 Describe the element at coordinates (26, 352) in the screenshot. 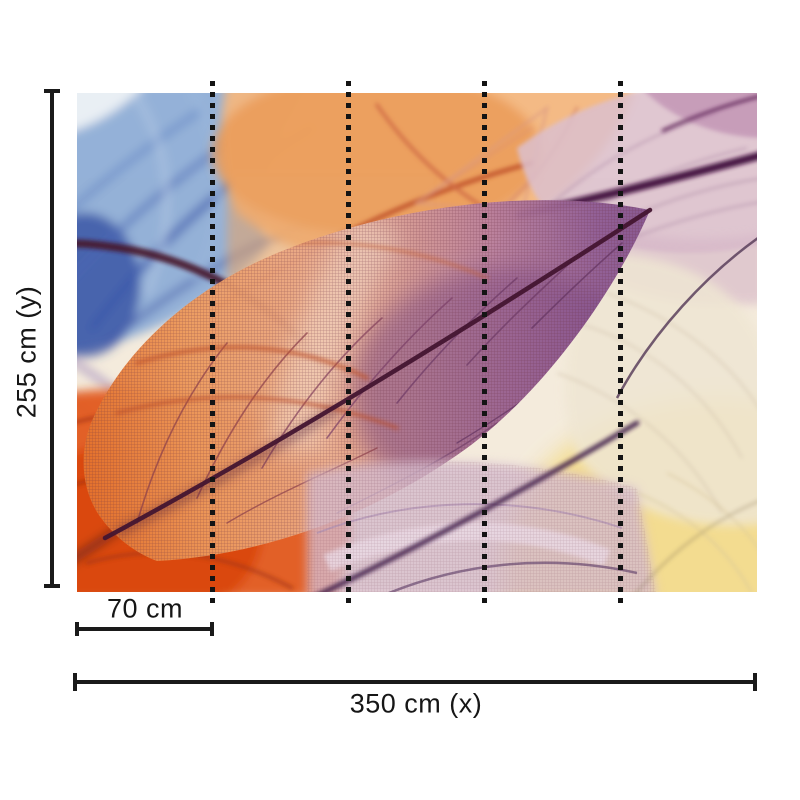

I see `height-dimension-label: 255 cm (y)` at that location.